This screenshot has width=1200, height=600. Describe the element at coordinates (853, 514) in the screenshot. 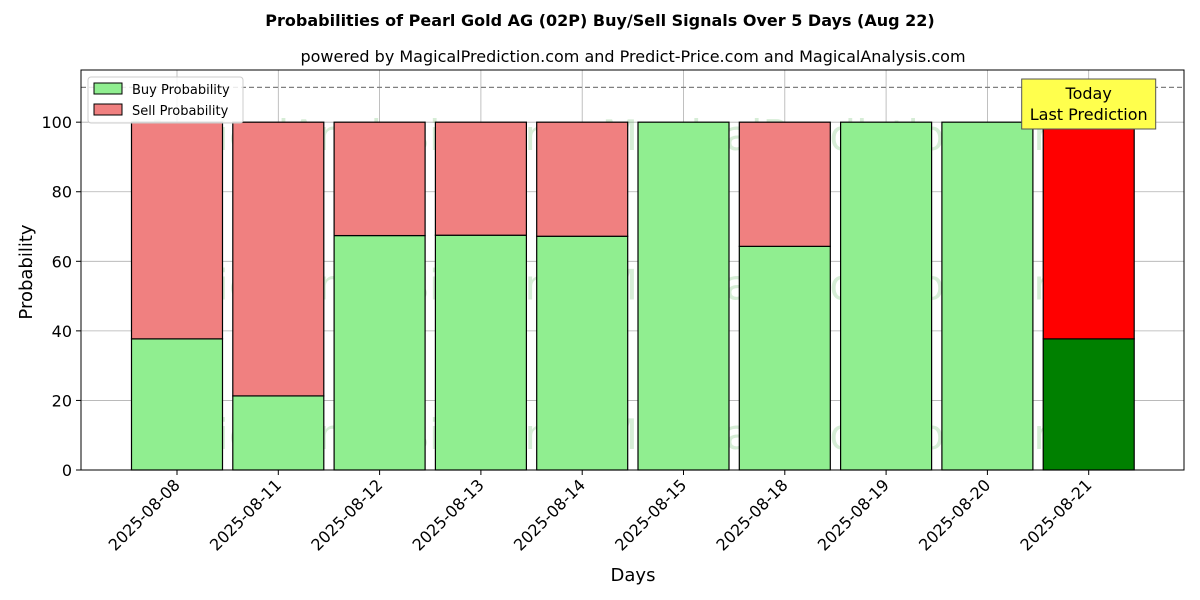

I see `x-tick-label-7: 2025-08-19` at that location.